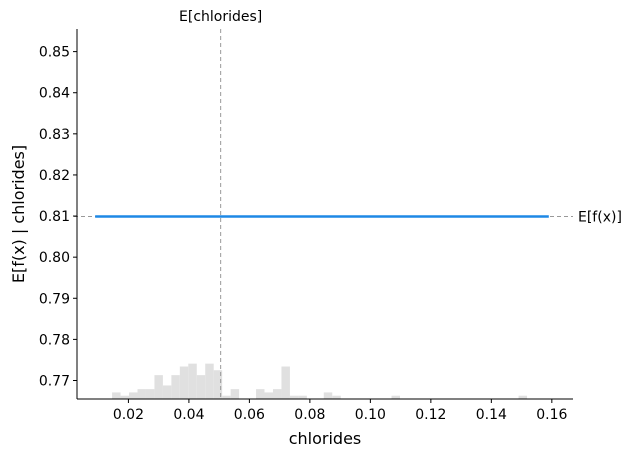 This screenshot has height=457, width=636. Describe the element at coordinates (430, 415) in the screenshot. I see `x-tick-label: 0.12` at that location.